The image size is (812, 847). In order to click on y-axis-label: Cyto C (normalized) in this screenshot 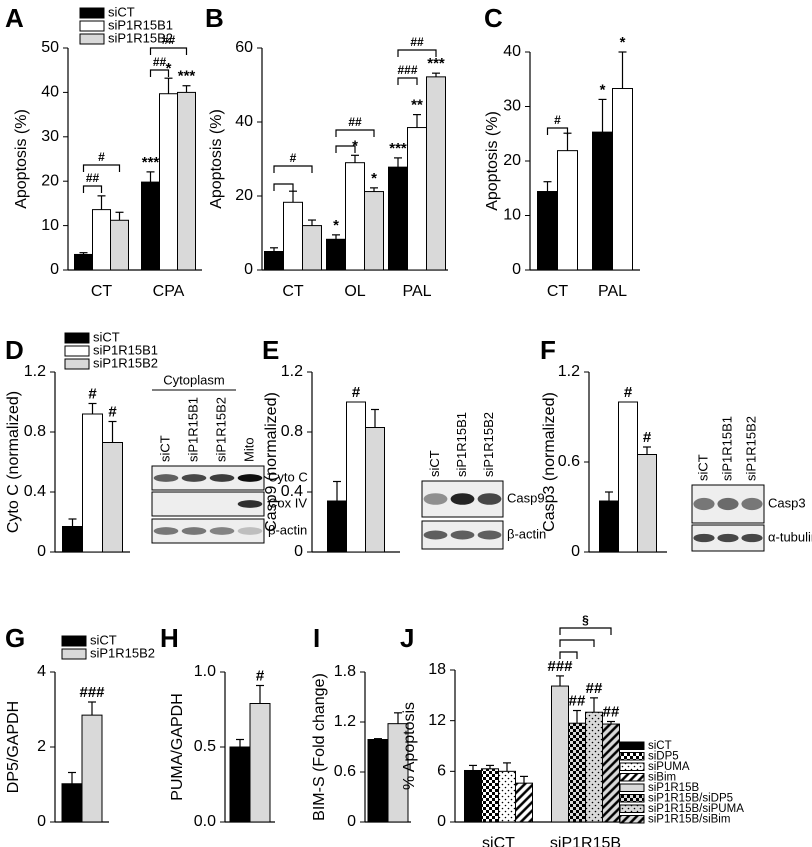, I will do `click(13, 462)`.